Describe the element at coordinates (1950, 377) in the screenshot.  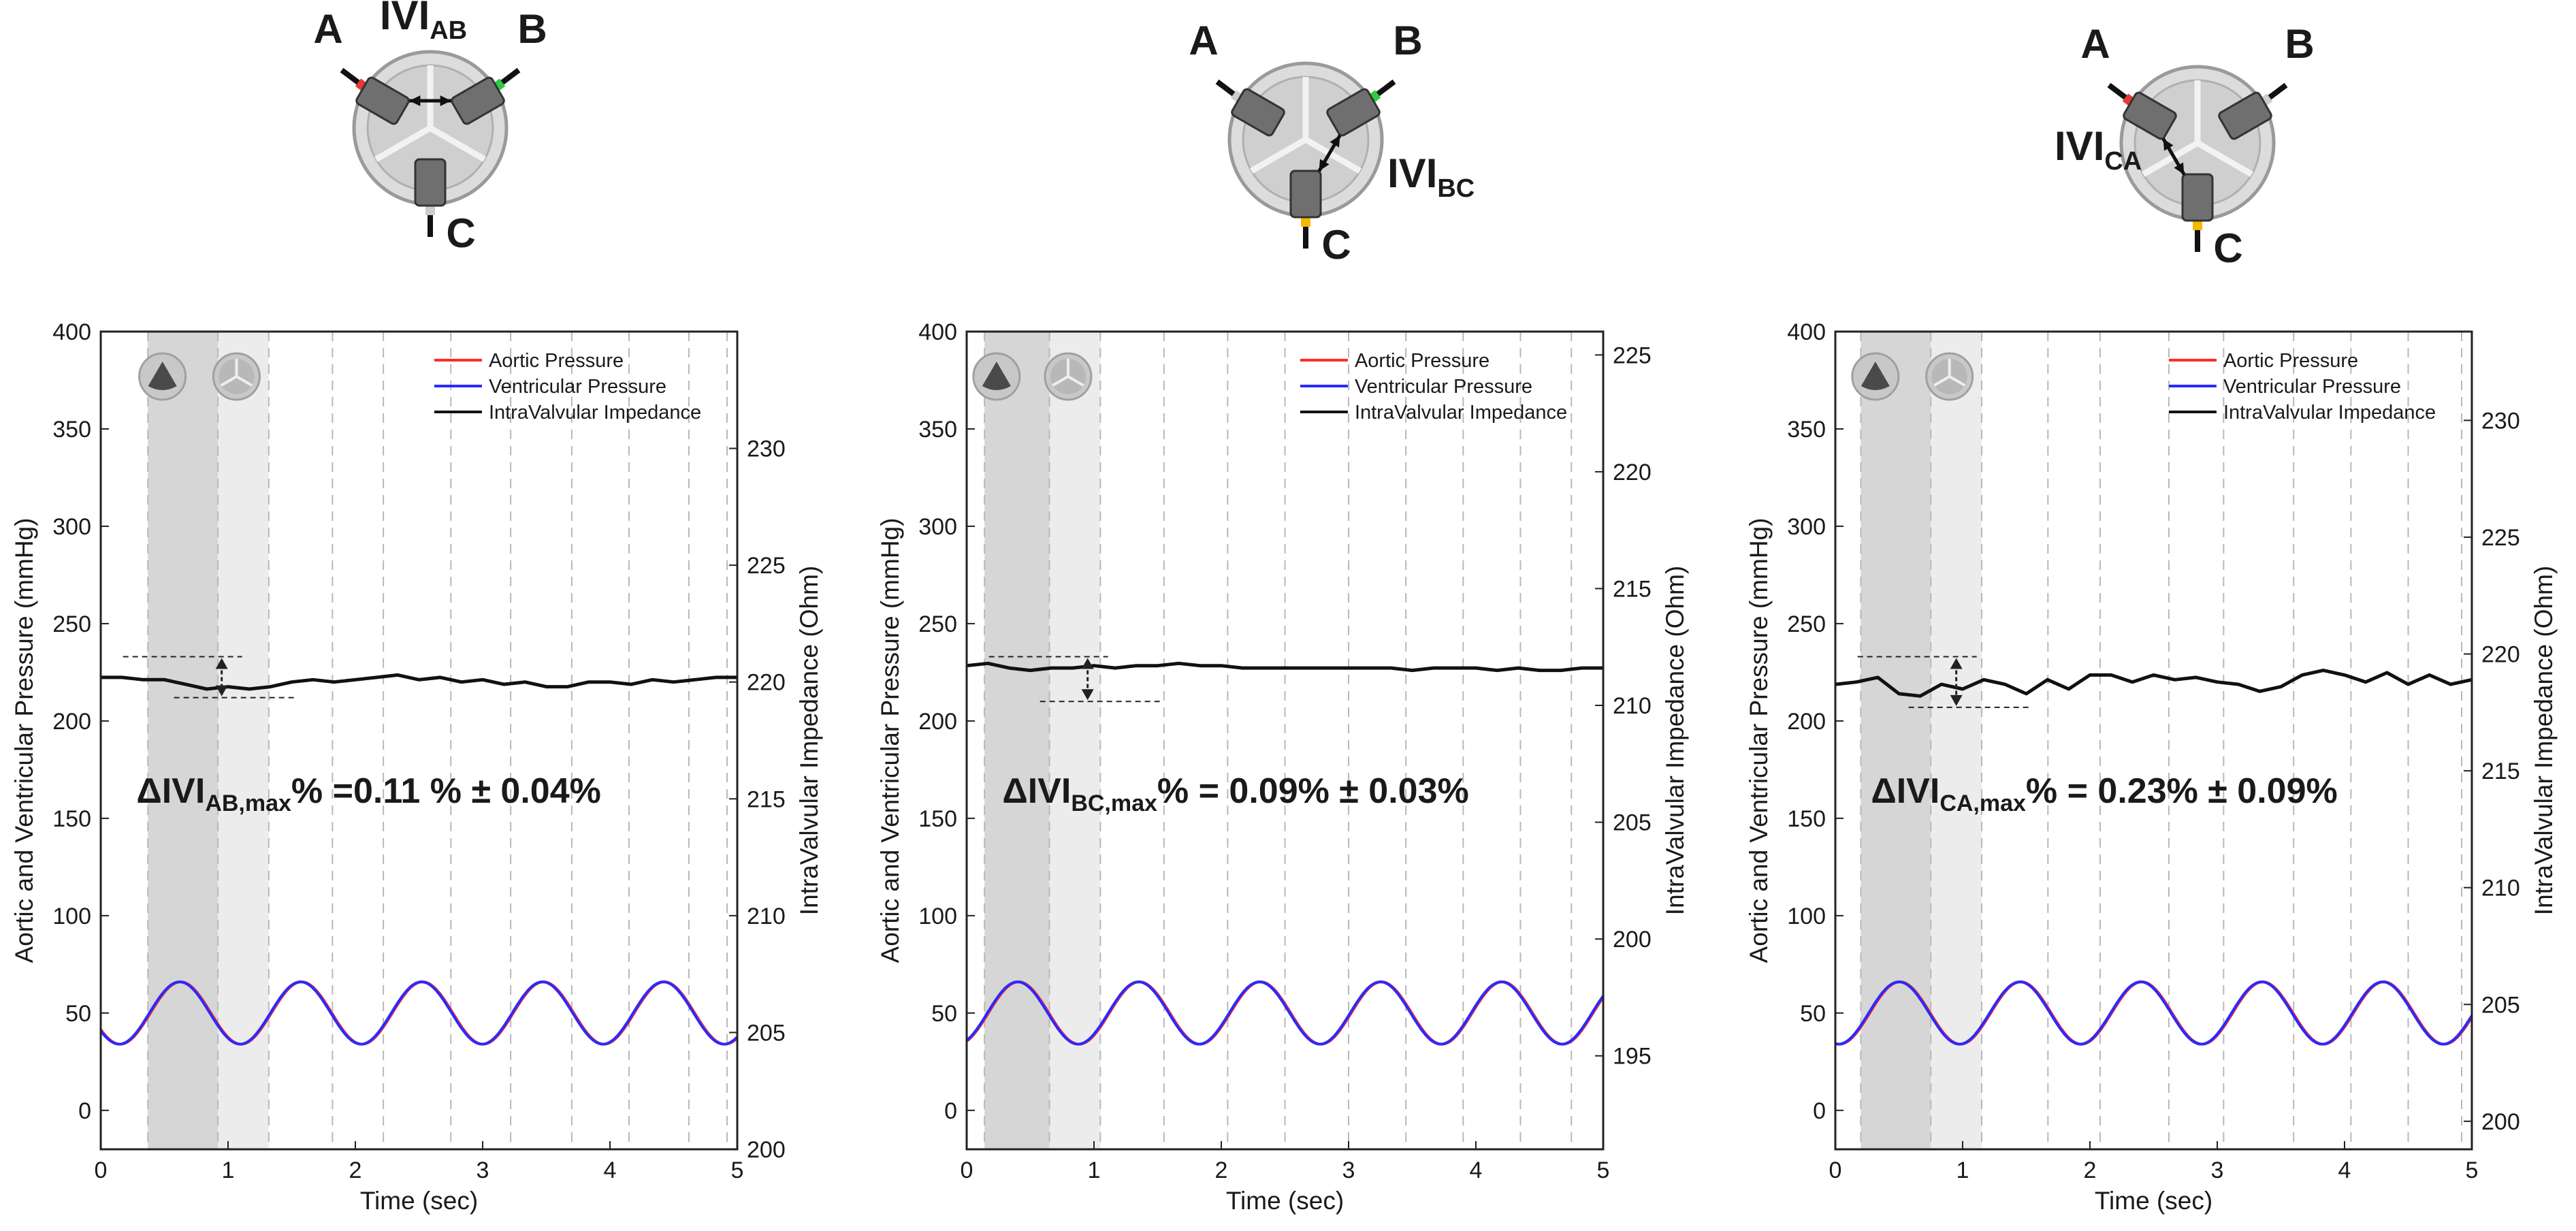
I see `valve-open-icon` at that location.